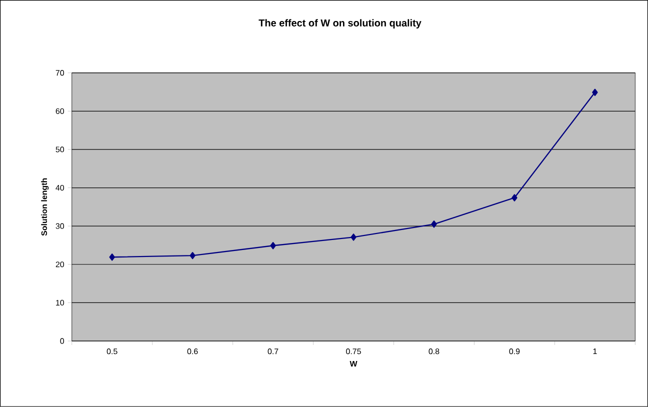 This screenshot has height=407, width=648. Describe the element at coordinates (340, 24) in the screenshot. I see `chart-title: The effect of W on solution quality` at that location.